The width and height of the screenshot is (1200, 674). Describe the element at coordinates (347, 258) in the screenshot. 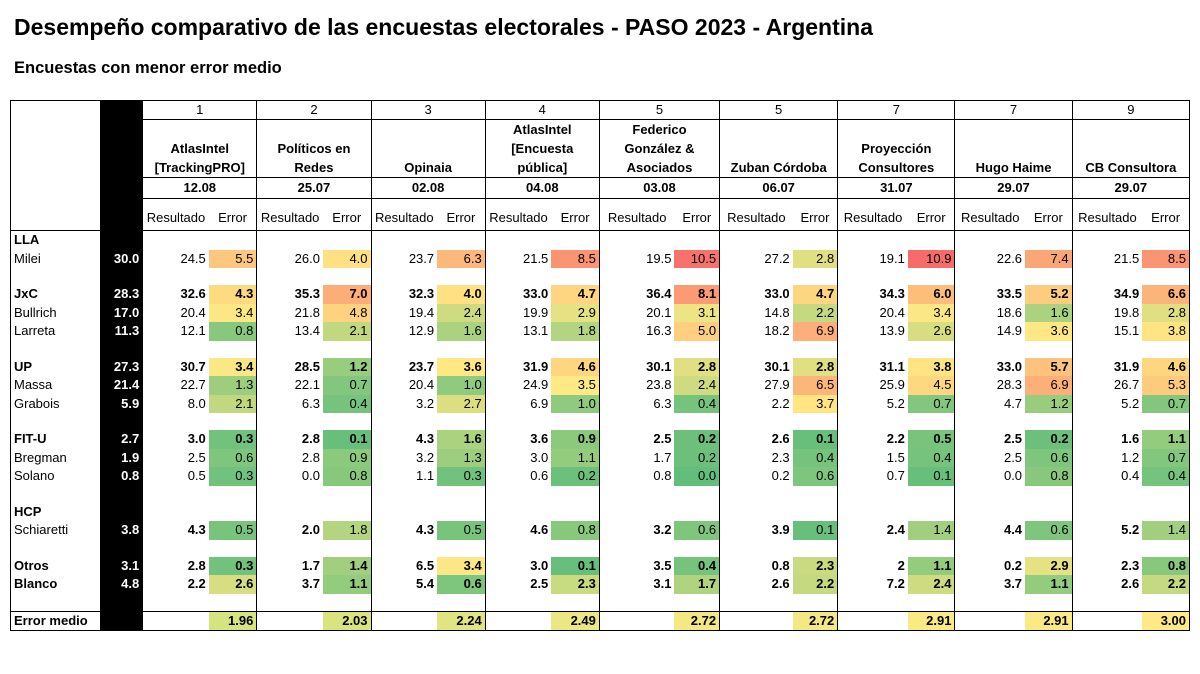

I see `poll-error: 4.0` at that location.